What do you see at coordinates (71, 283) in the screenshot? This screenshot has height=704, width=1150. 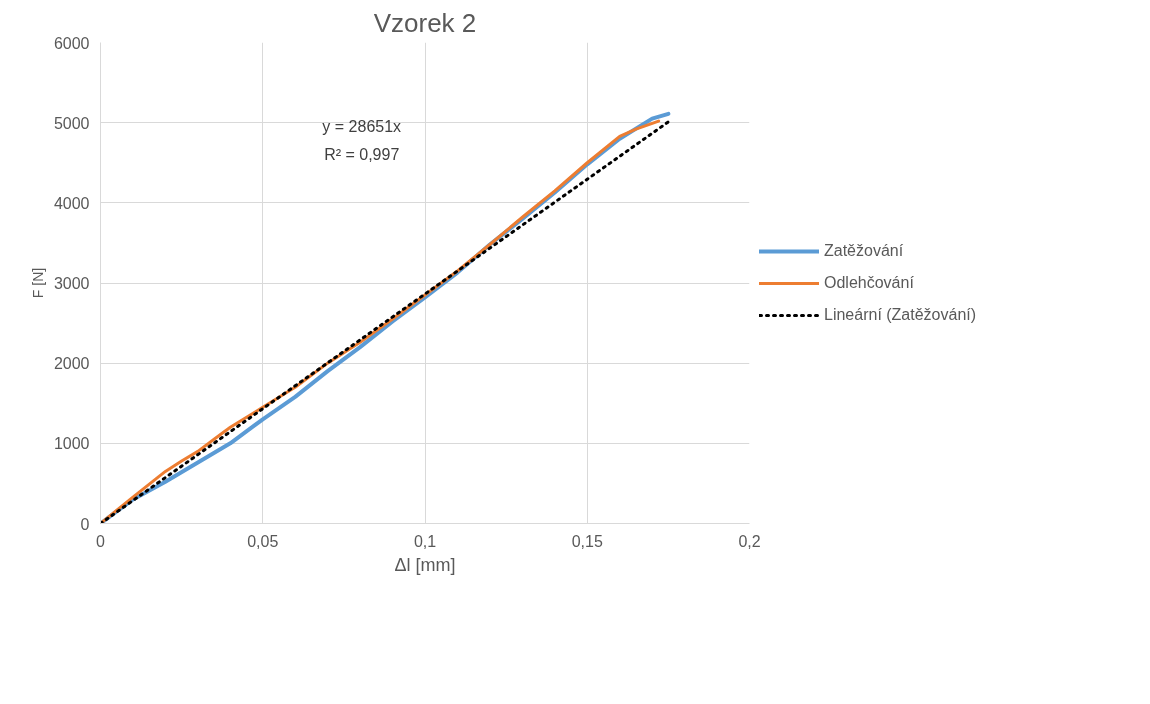 I see `y-tick-label: 3000` at bounding box center [71, 283].